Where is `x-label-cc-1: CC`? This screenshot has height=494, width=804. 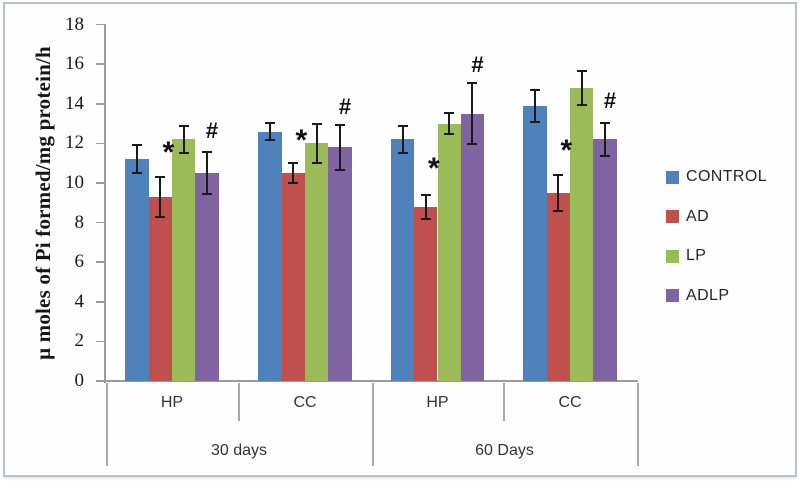 x-label-cc-1: CC is located at coordinates (305, 402).